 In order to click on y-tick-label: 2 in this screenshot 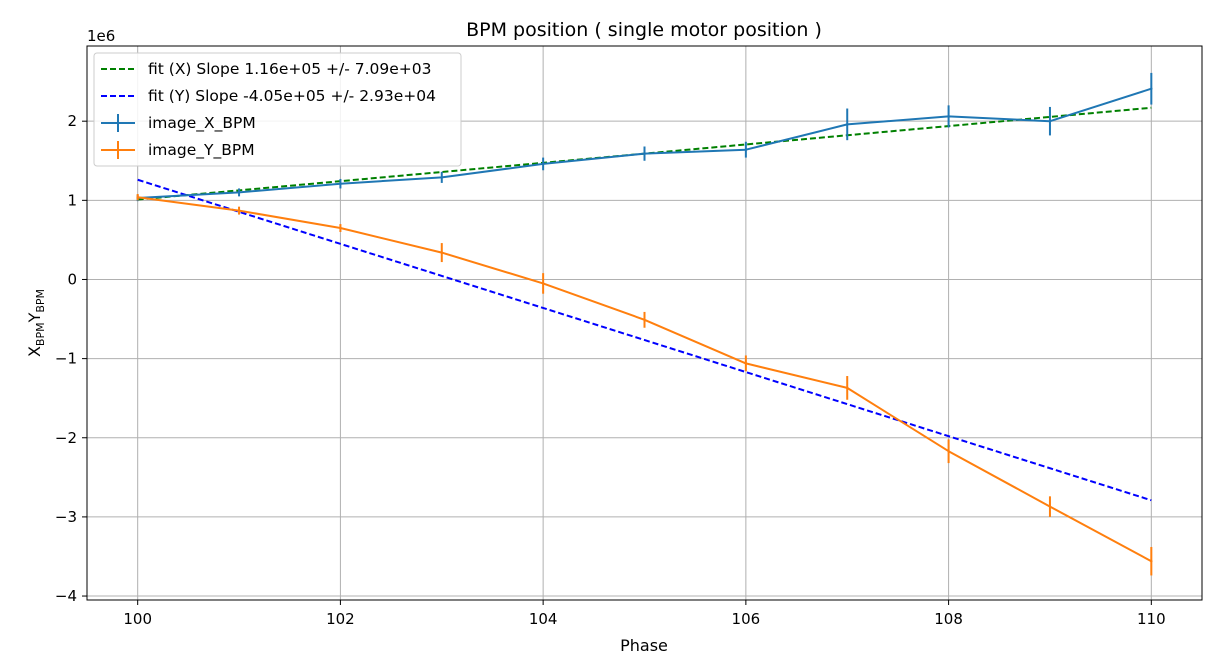, I will do `click(72, 121)`.